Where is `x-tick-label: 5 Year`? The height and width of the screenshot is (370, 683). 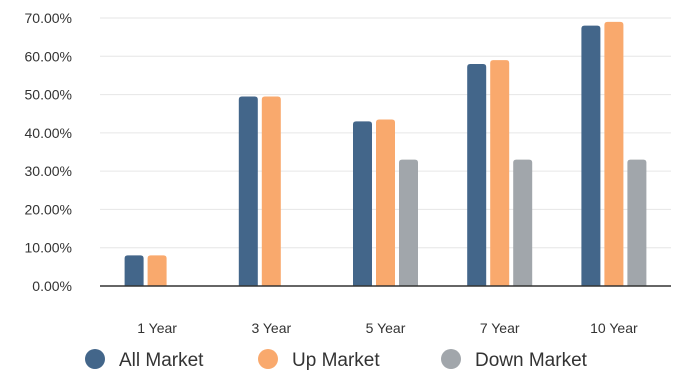 x-tick-label: 5 Year is located at coordinates (386, 328).